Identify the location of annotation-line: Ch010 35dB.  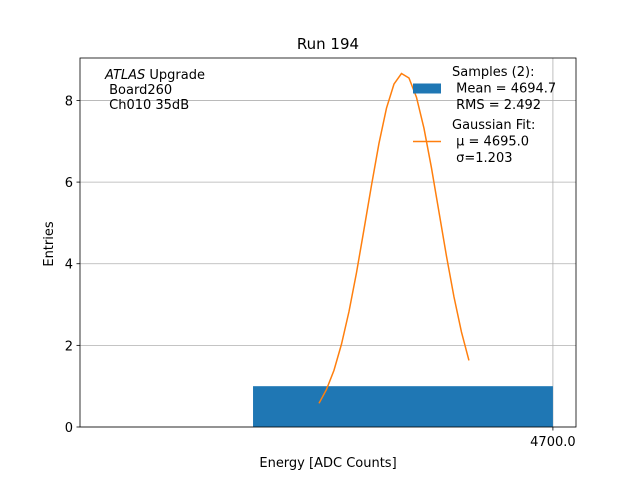
(147, 105).